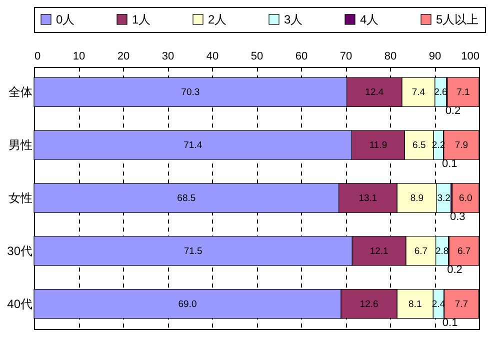 This screenshot has width=500, height=337. What do you see at coordinates (141, 19) in the screenshot?
I see `legend-label: 1人` at bounding box center [141, 19].